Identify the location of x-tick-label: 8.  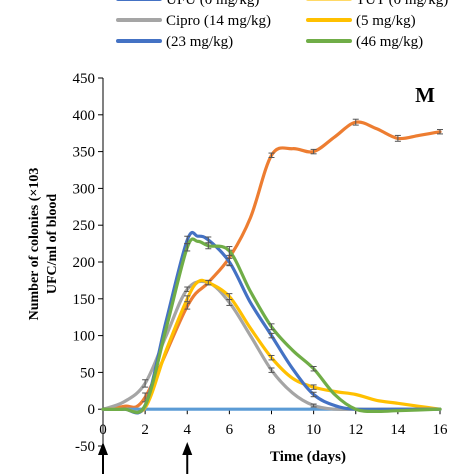
(272, 430).